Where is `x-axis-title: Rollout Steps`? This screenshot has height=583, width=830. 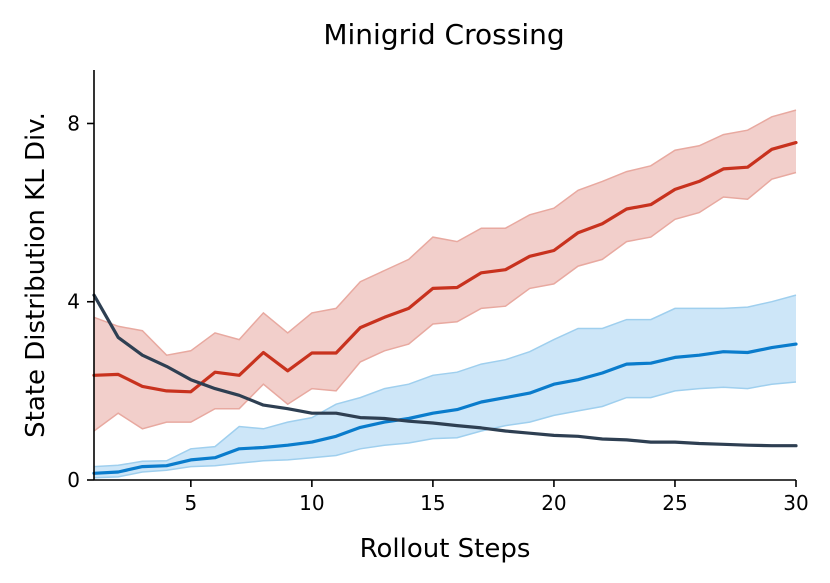
x-axis-title: Rollout Steps is located at coordinates (445, 549).